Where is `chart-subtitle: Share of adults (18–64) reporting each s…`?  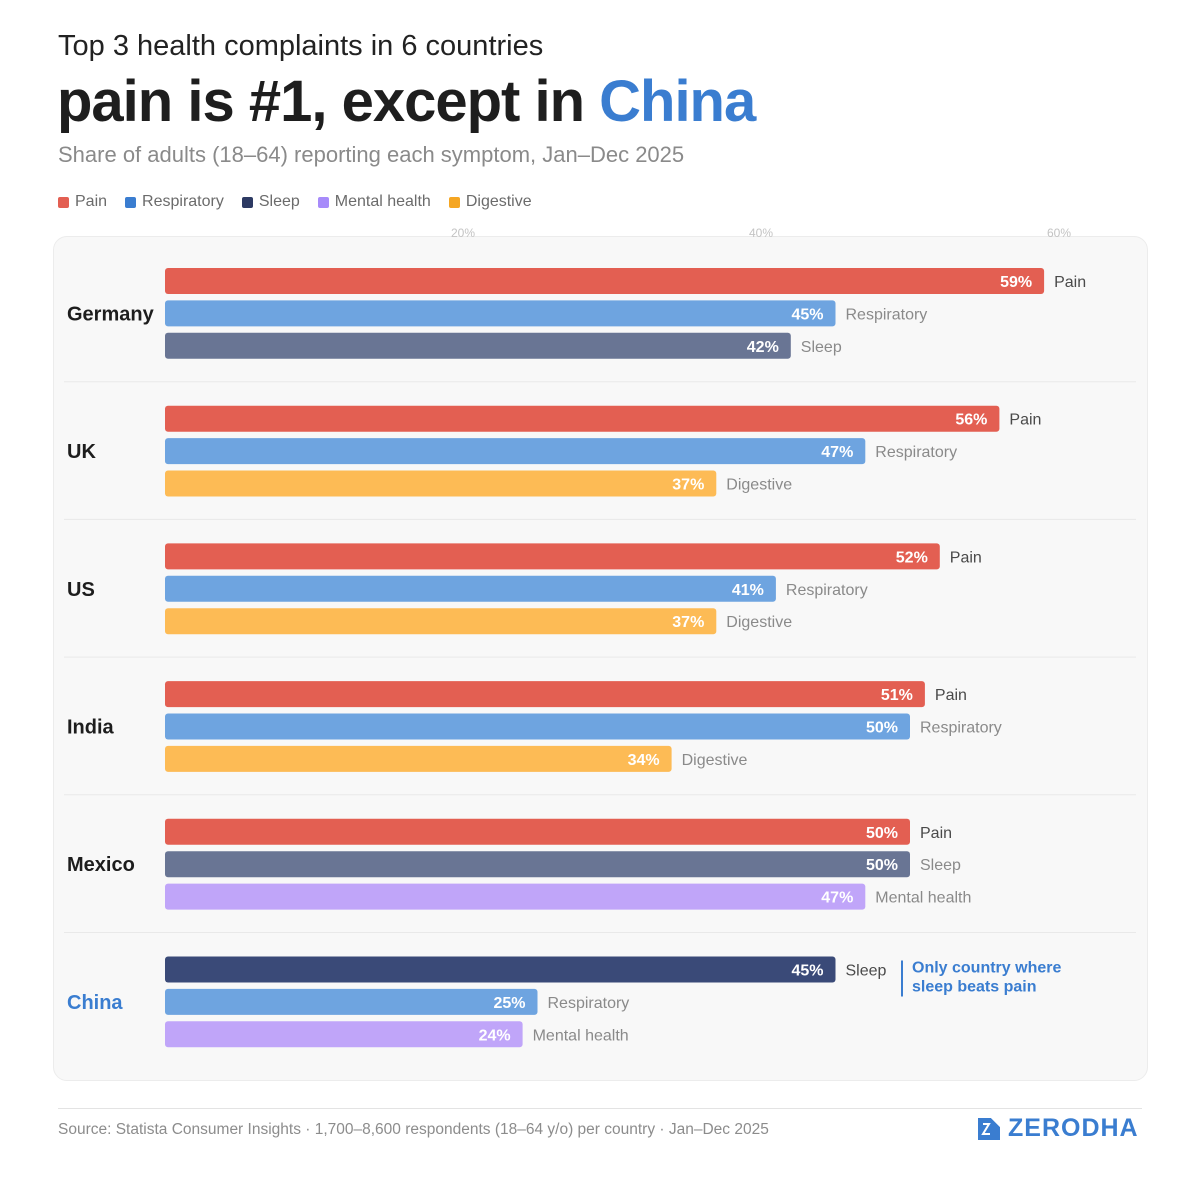
chart-subtitle: Share of adults (18–64) reporting each s… is located at coordinates (371, 154).